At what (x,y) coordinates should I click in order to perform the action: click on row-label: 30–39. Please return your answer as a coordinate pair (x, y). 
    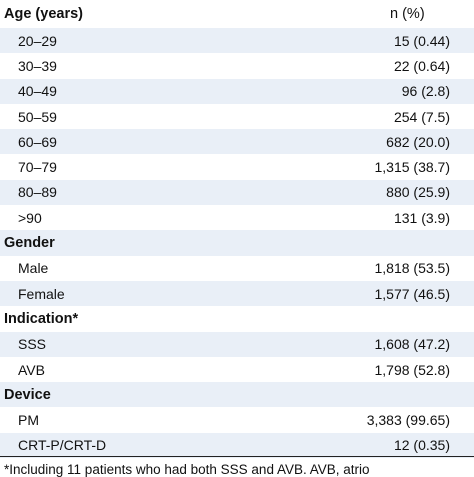
    Looking at the image, I should click on (37, 65).